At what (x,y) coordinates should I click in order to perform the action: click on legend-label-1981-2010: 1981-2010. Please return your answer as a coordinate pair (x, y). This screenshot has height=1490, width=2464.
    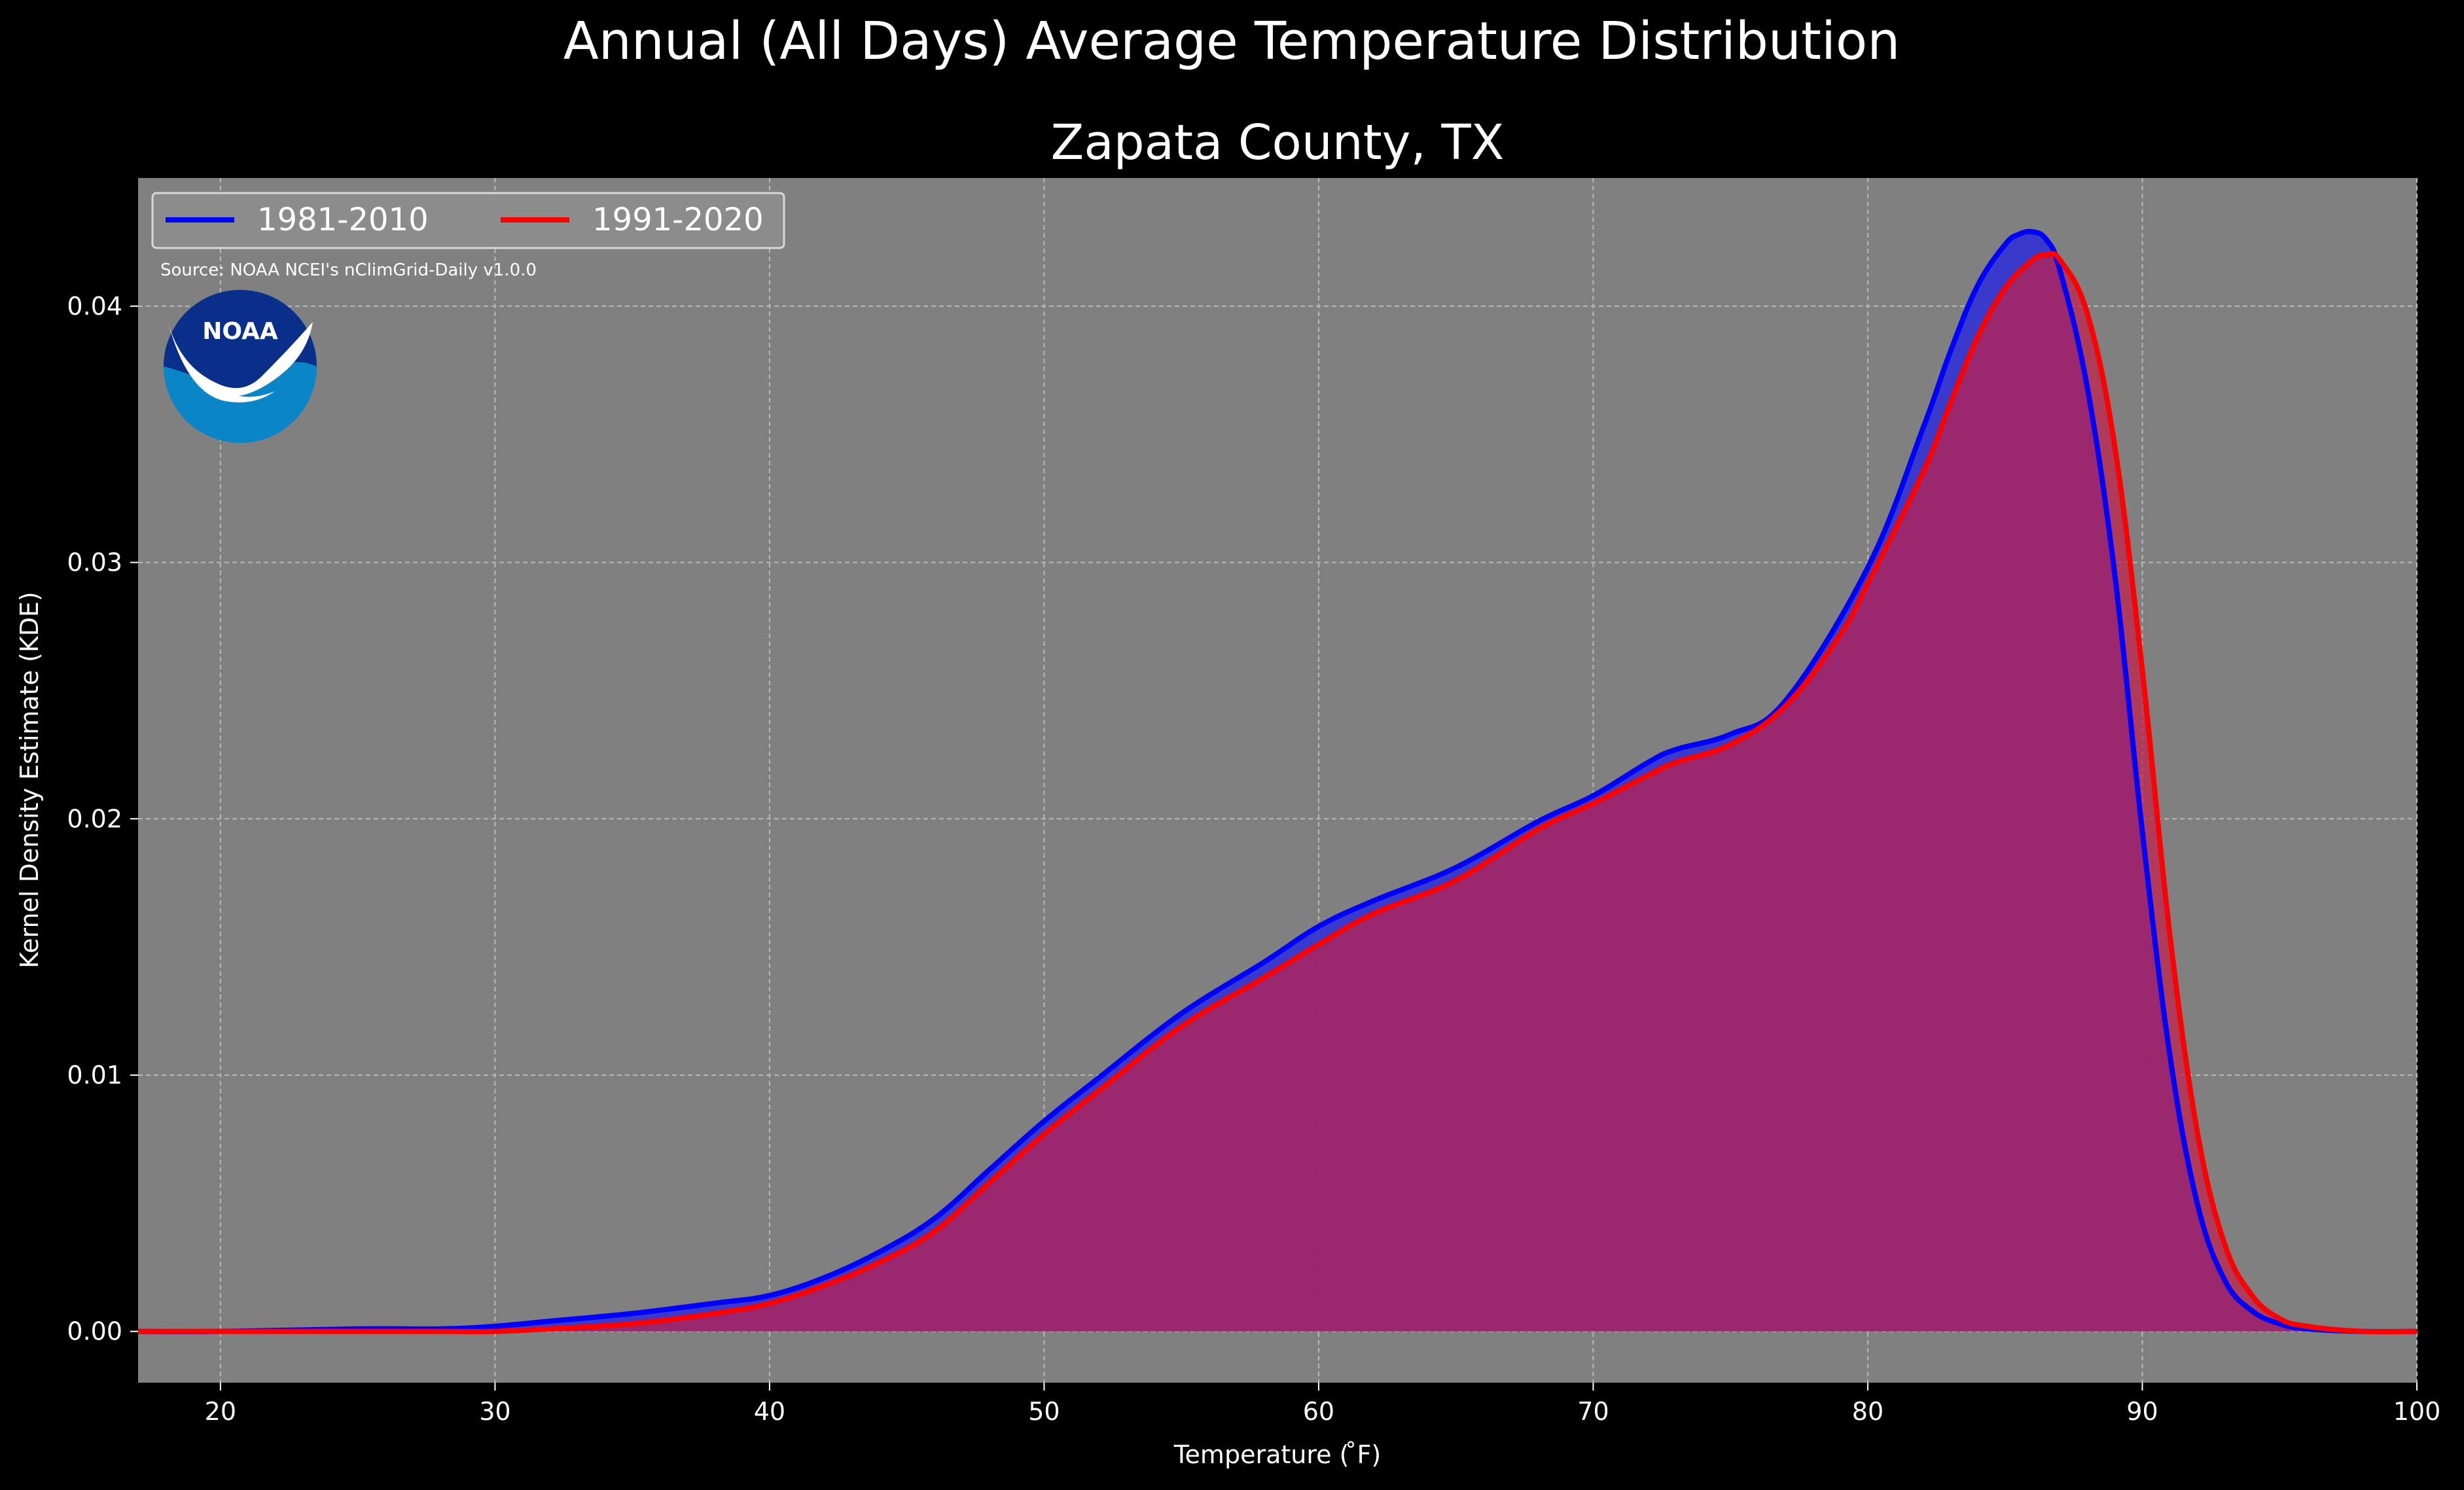
    Looking at the image, I should click on (343, 220).